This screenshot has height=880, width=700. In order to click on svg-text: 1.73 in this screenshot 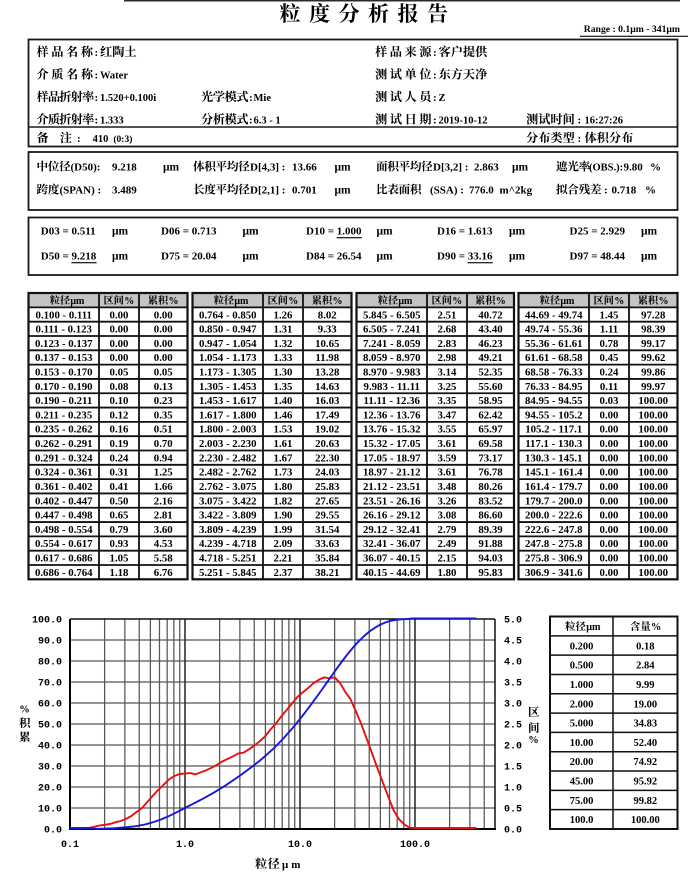, I will do `click(283, 473)`.